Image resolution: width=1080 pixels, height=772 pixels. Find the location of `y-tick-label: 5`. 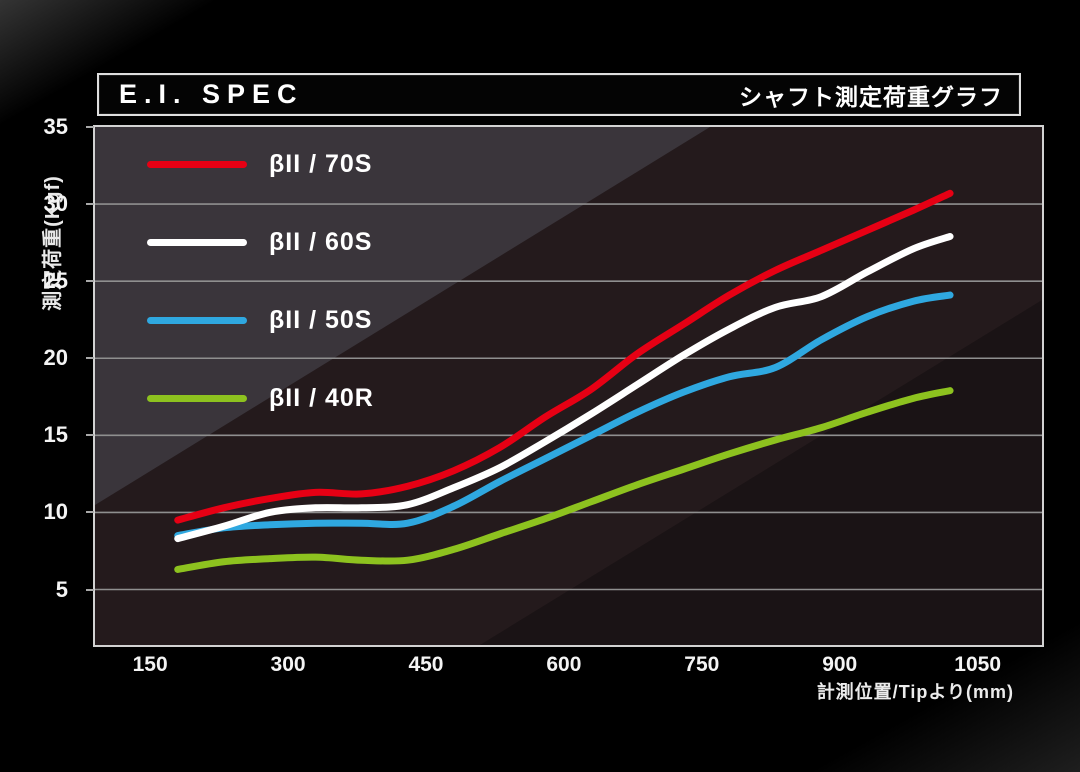

y-tick-label: 5 is located at coordinates (61, 589).